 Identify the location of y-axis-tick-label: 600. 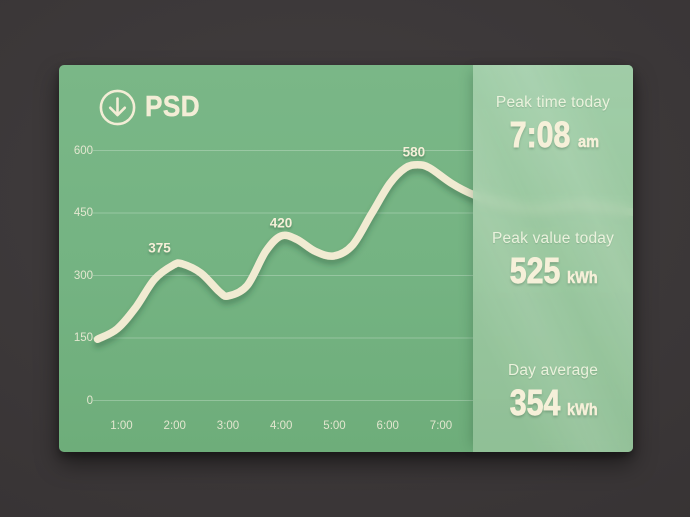
(83, 150).